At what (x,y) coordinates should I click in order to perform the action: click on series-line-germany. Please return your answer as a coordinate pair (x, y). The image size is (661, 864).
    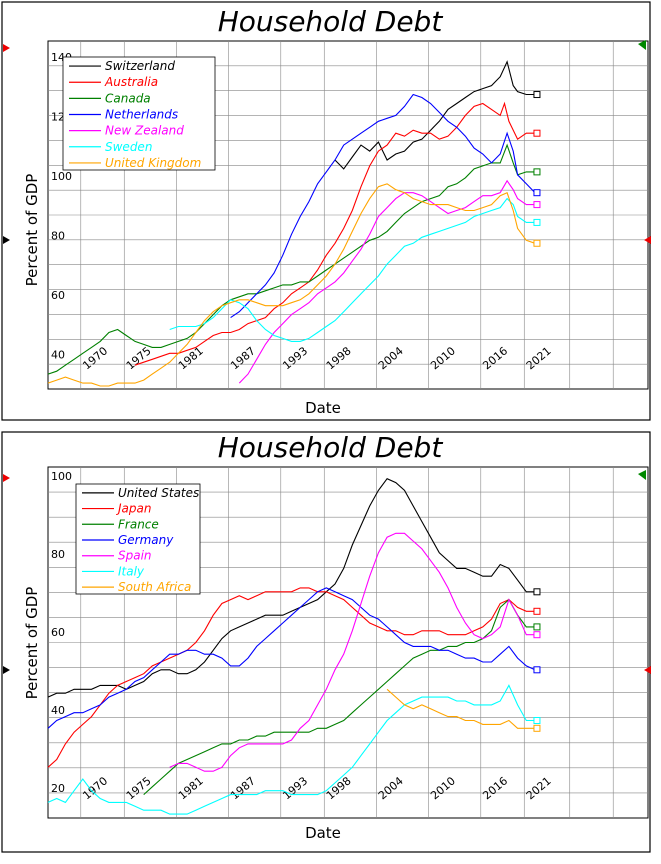
    Looking at the image, I should click on (291, 658).